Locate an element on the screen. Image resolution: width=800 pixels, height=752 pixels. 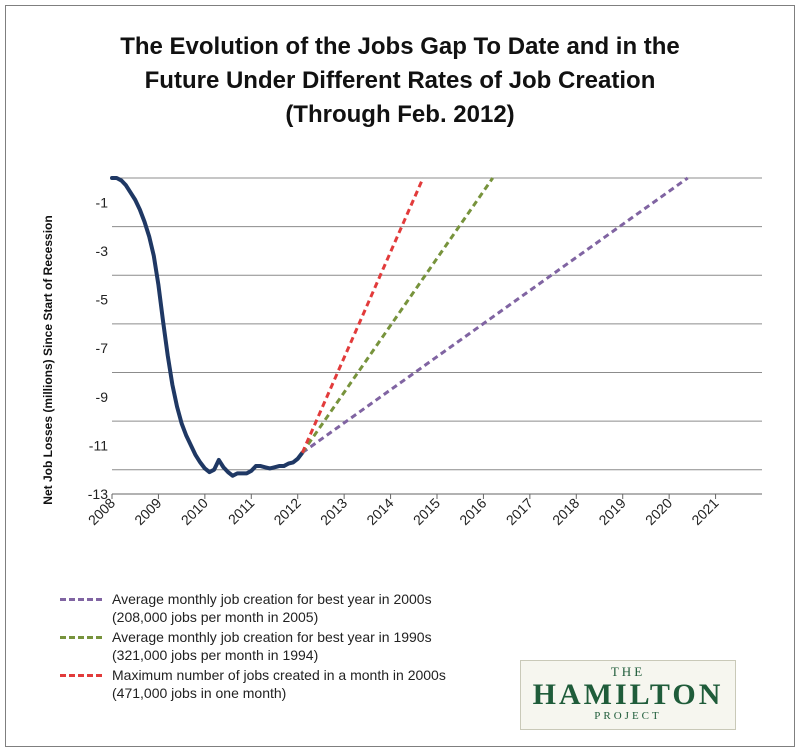
x-tick-label: 2016 is located at coordinates (472, 511).